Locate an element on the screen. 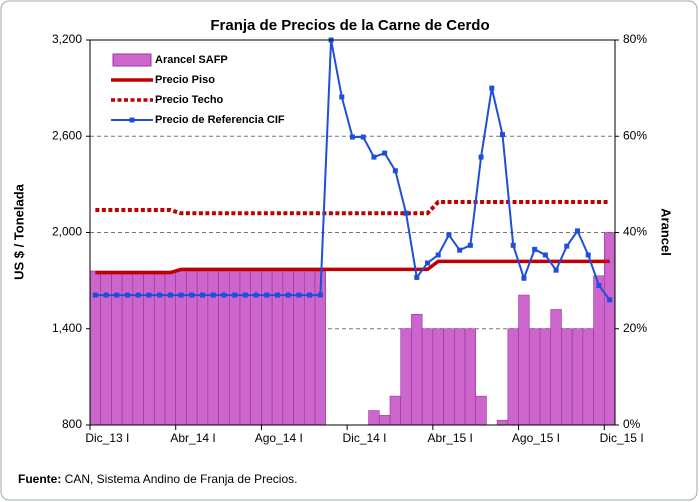  legend-marker is located at coordinates (132, 120).